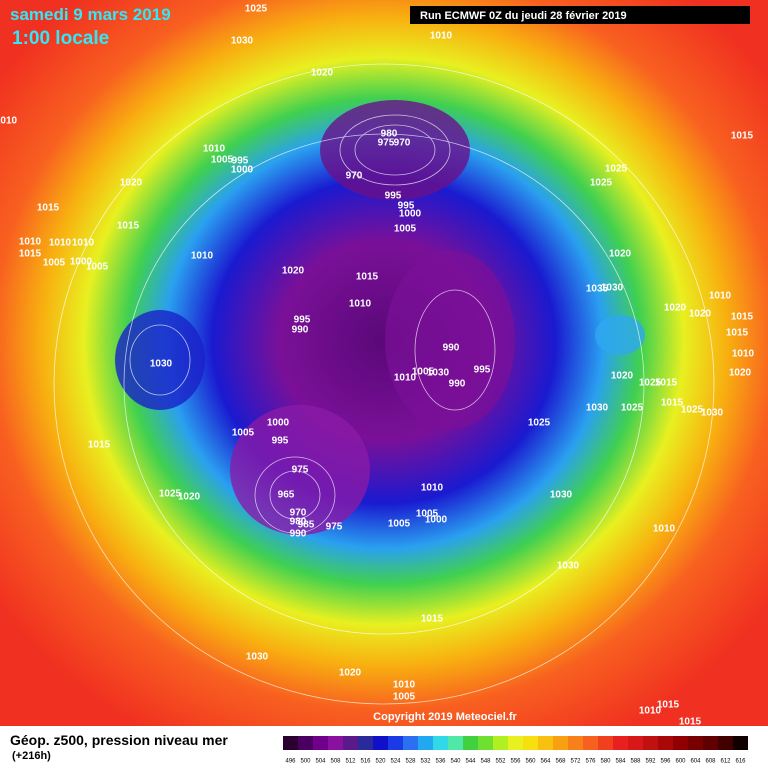  What do you see at coordinates (305, 762) in the screenshot?
I see `legend-label: 500` at bounding box center [305, 762].